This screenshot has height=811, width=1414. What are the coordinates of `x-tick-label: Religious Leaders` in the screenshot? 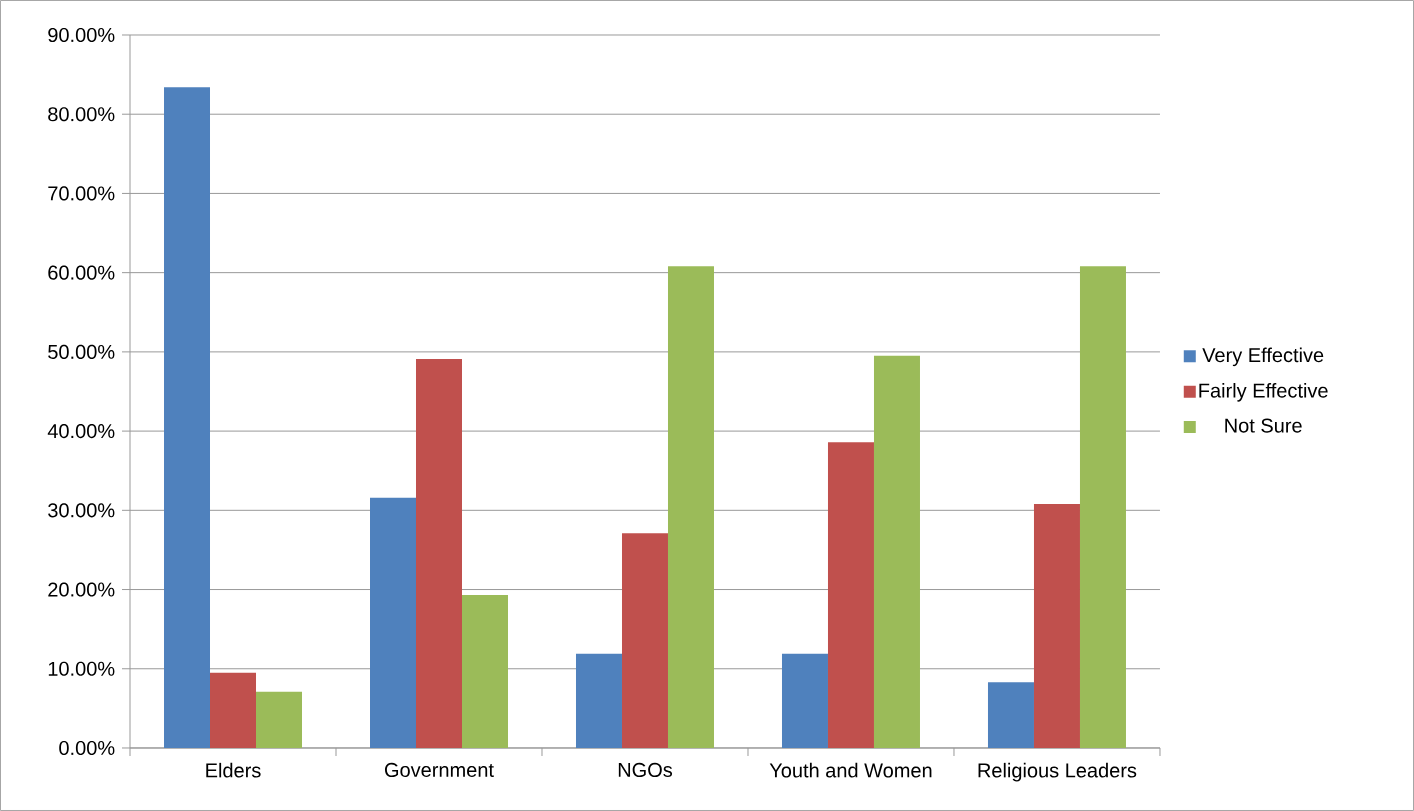 It's located at (1057, 772).